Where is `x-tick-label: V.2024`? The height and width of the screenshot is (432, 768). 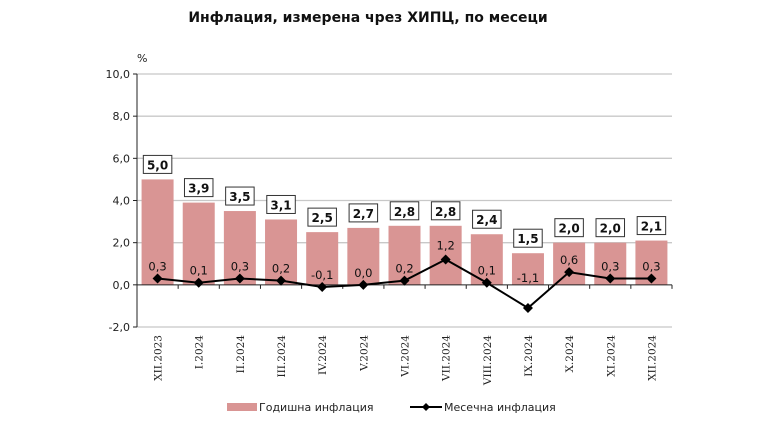 x-tick-label: V.2024 is located at coordinates (364, 353).